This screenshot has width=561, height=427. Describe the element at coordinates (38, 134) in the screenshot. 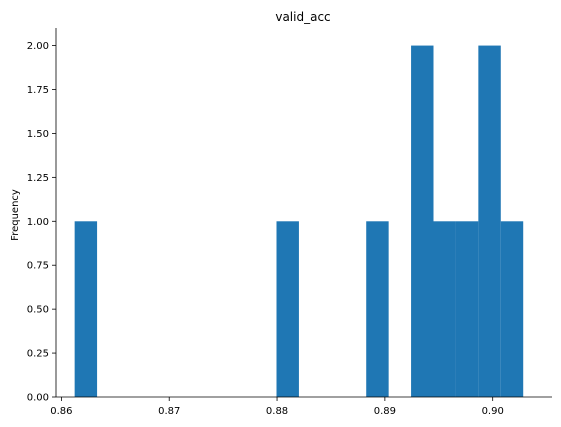

I see `y-tick-label-6: 1.50` at that location.